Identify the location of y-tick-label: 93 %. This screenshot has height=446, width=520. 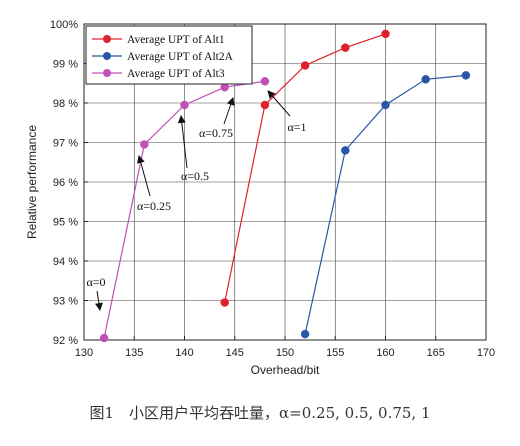
(65, 302).